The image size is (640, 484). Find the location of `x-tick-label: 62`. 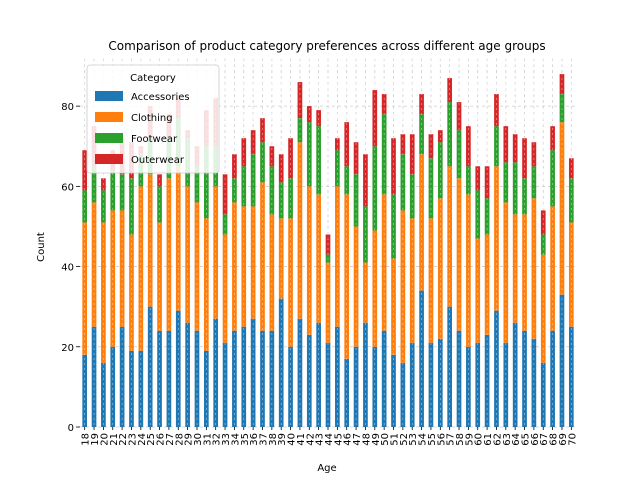

x-tick-label: 62 is located at coordinates (497, 439).